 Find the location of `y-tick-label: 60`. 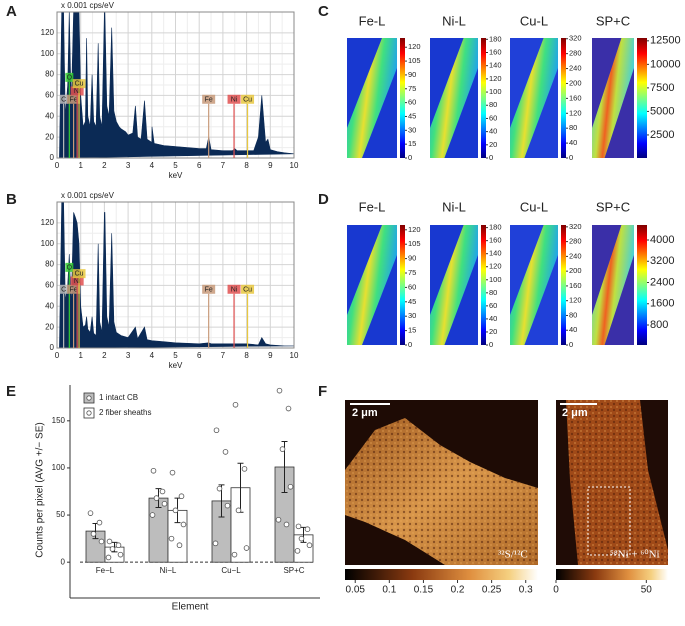

y-tick-label: 60 is located at coordinates (49, 95).